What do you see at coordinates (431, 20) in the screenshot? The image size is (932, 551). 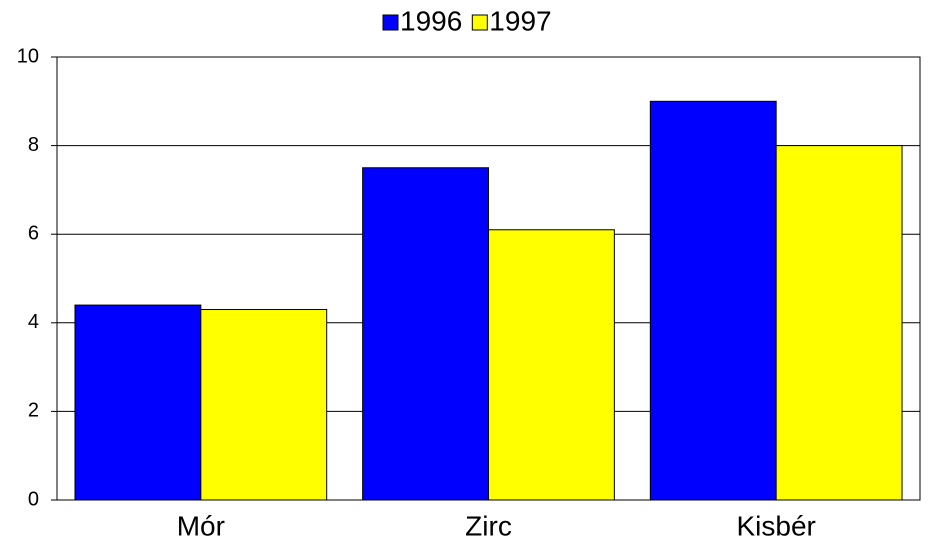 I see `legend-label: 1996` at bounding box center [431, 20].